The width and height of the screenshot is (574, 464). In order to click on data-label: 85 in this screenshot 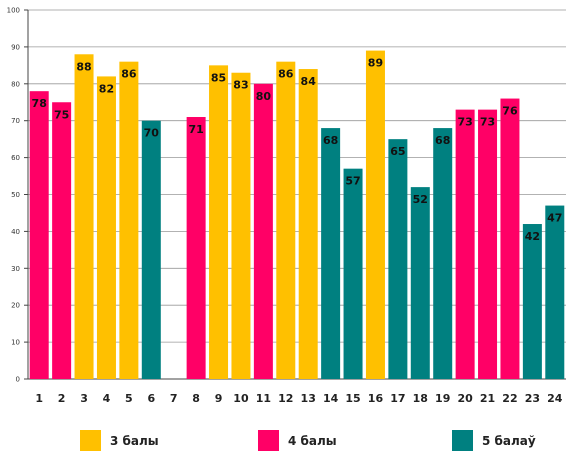, I will do `click(218, 77)`.